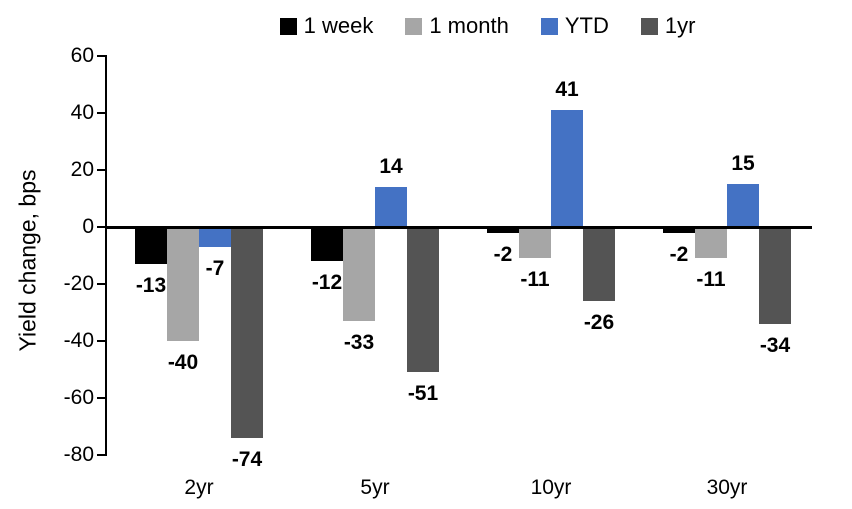 The height and width of the screenshot is (509, 852). I want to click on y-axis-tick-label: 0, so click(88, 226).